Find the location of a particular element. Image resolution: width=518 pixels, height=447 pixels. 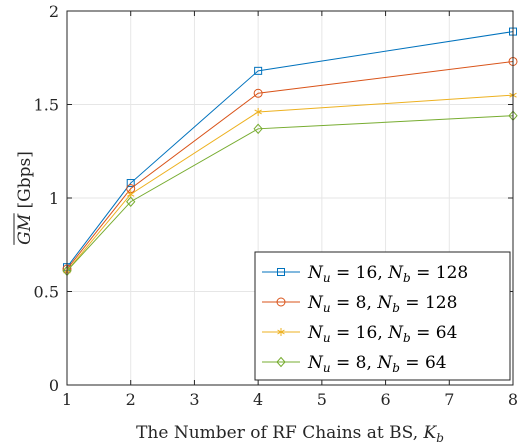

y-tick-label: 0.5 is located at coordinates (46, 292).